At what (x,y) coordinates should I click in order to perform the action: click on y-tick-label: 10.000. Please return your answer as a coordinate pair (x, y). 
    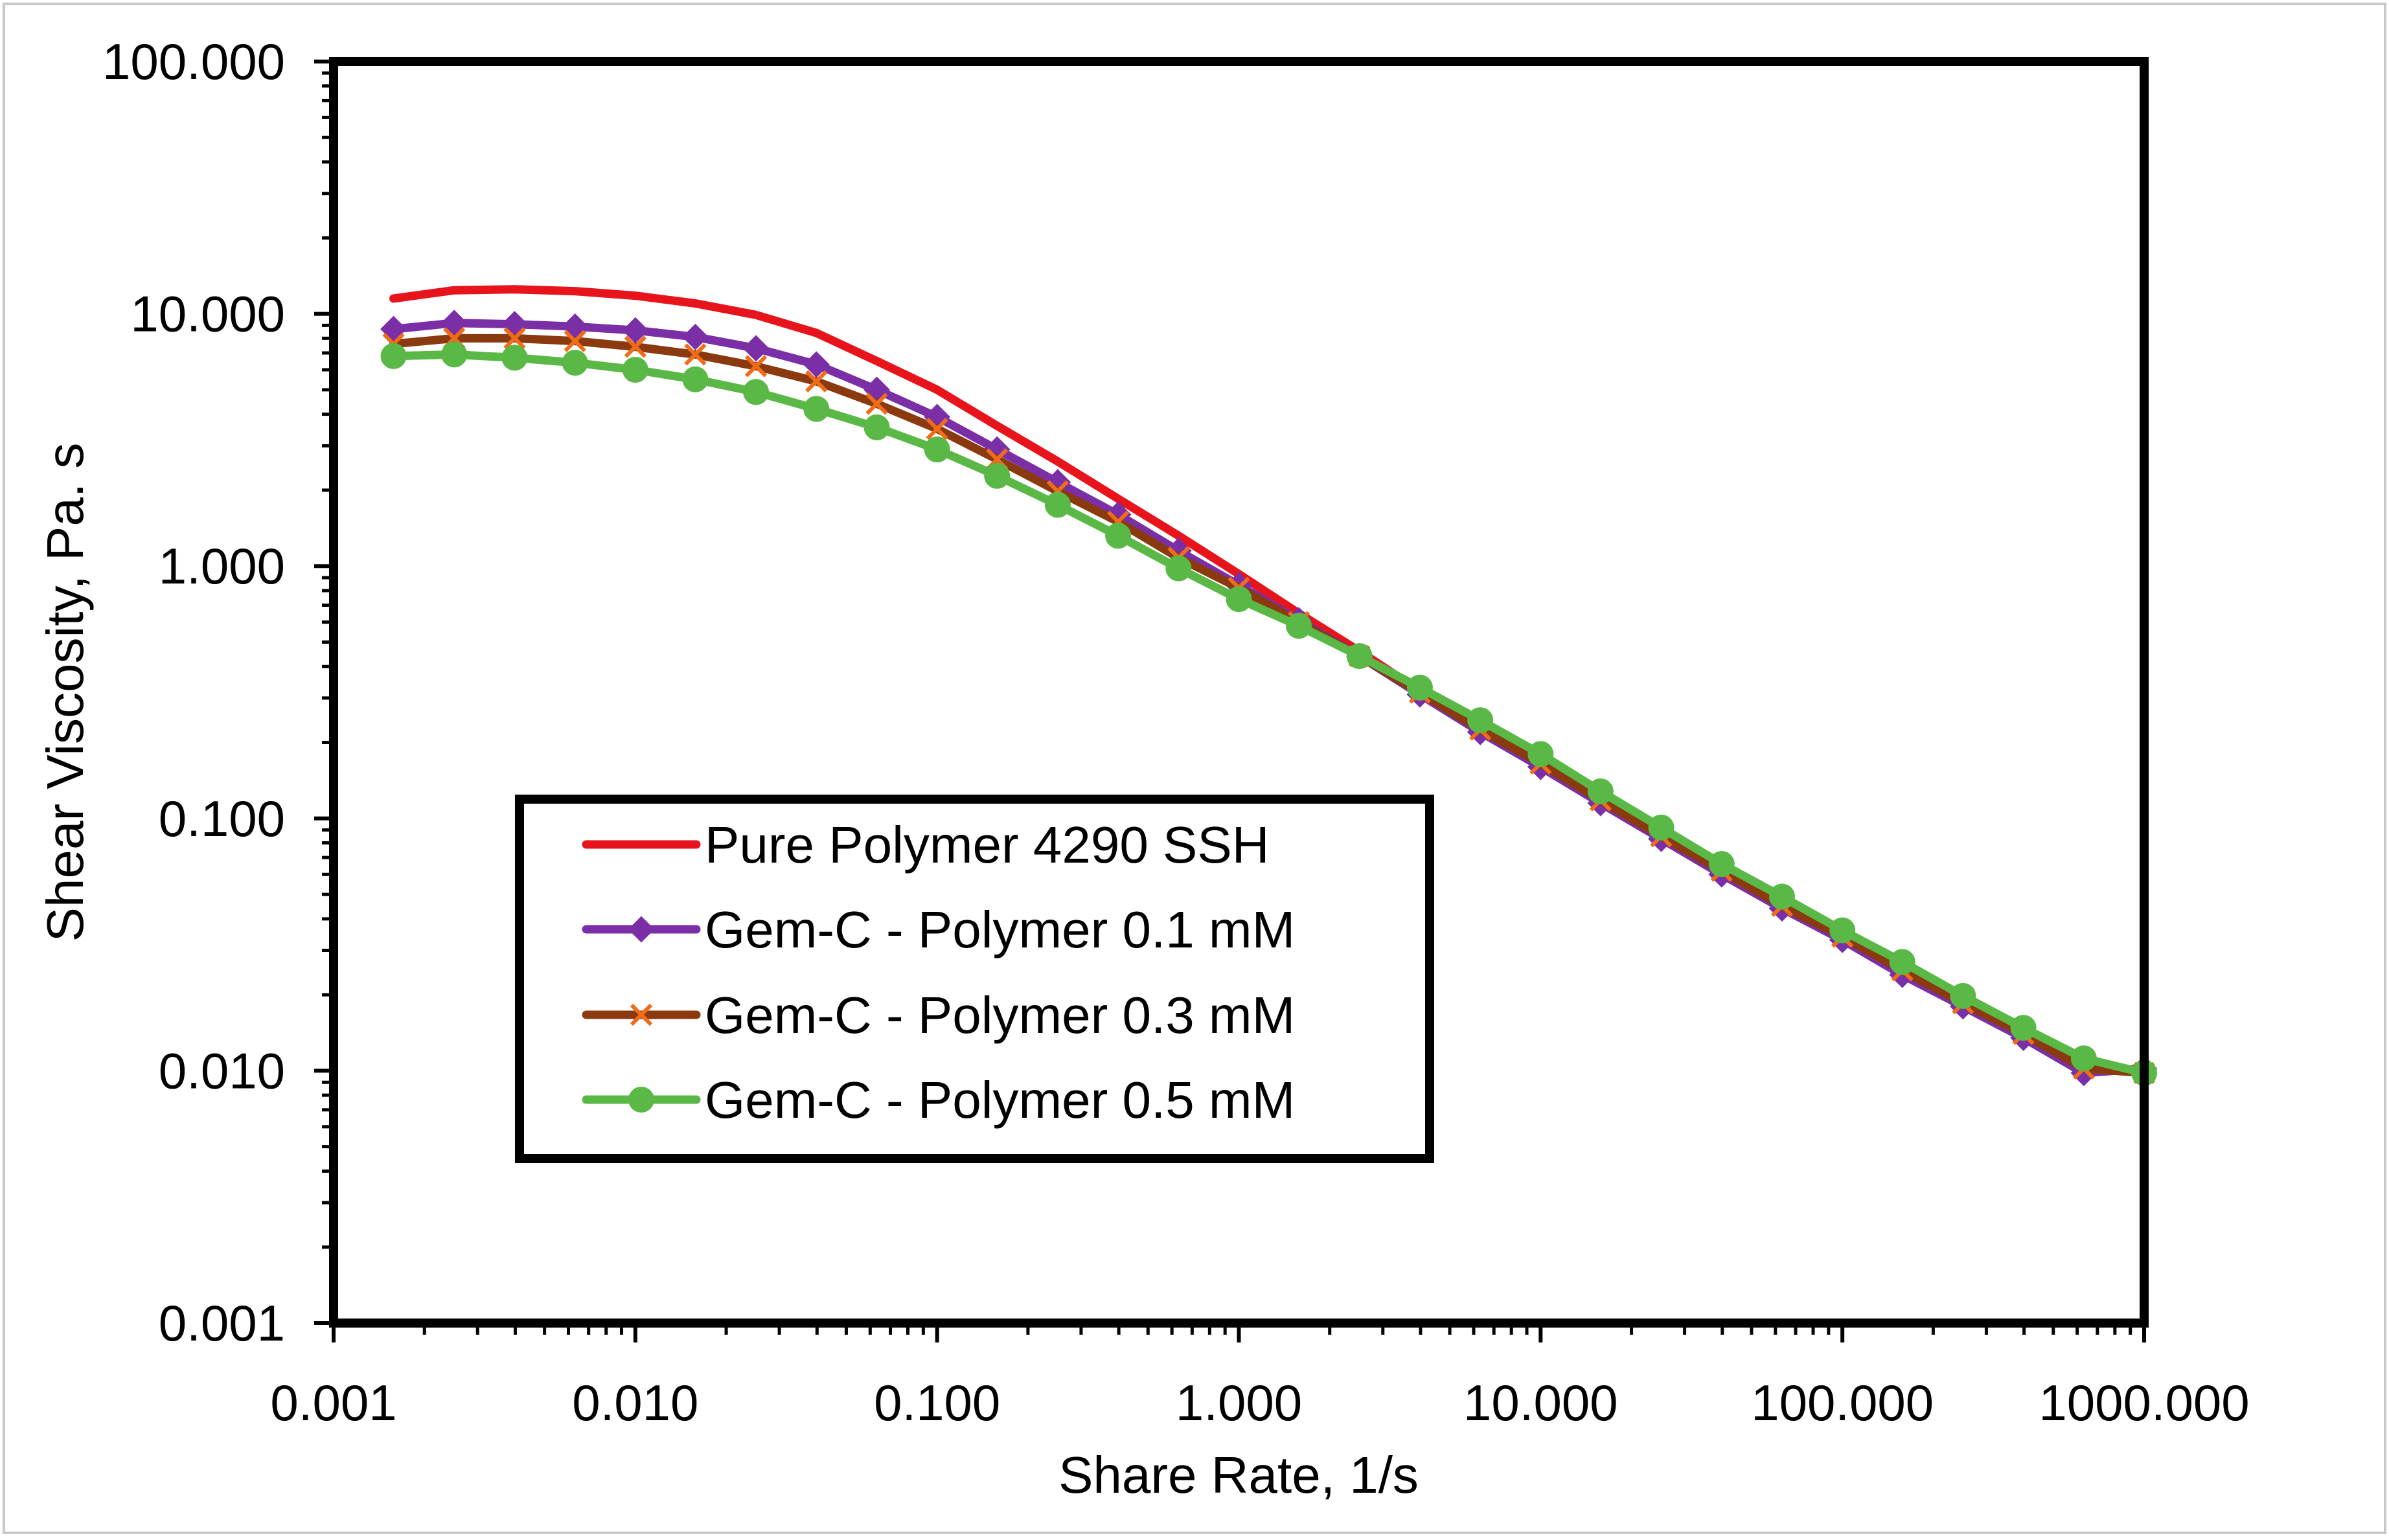
    Looking at the image, I should click on (208, 314).